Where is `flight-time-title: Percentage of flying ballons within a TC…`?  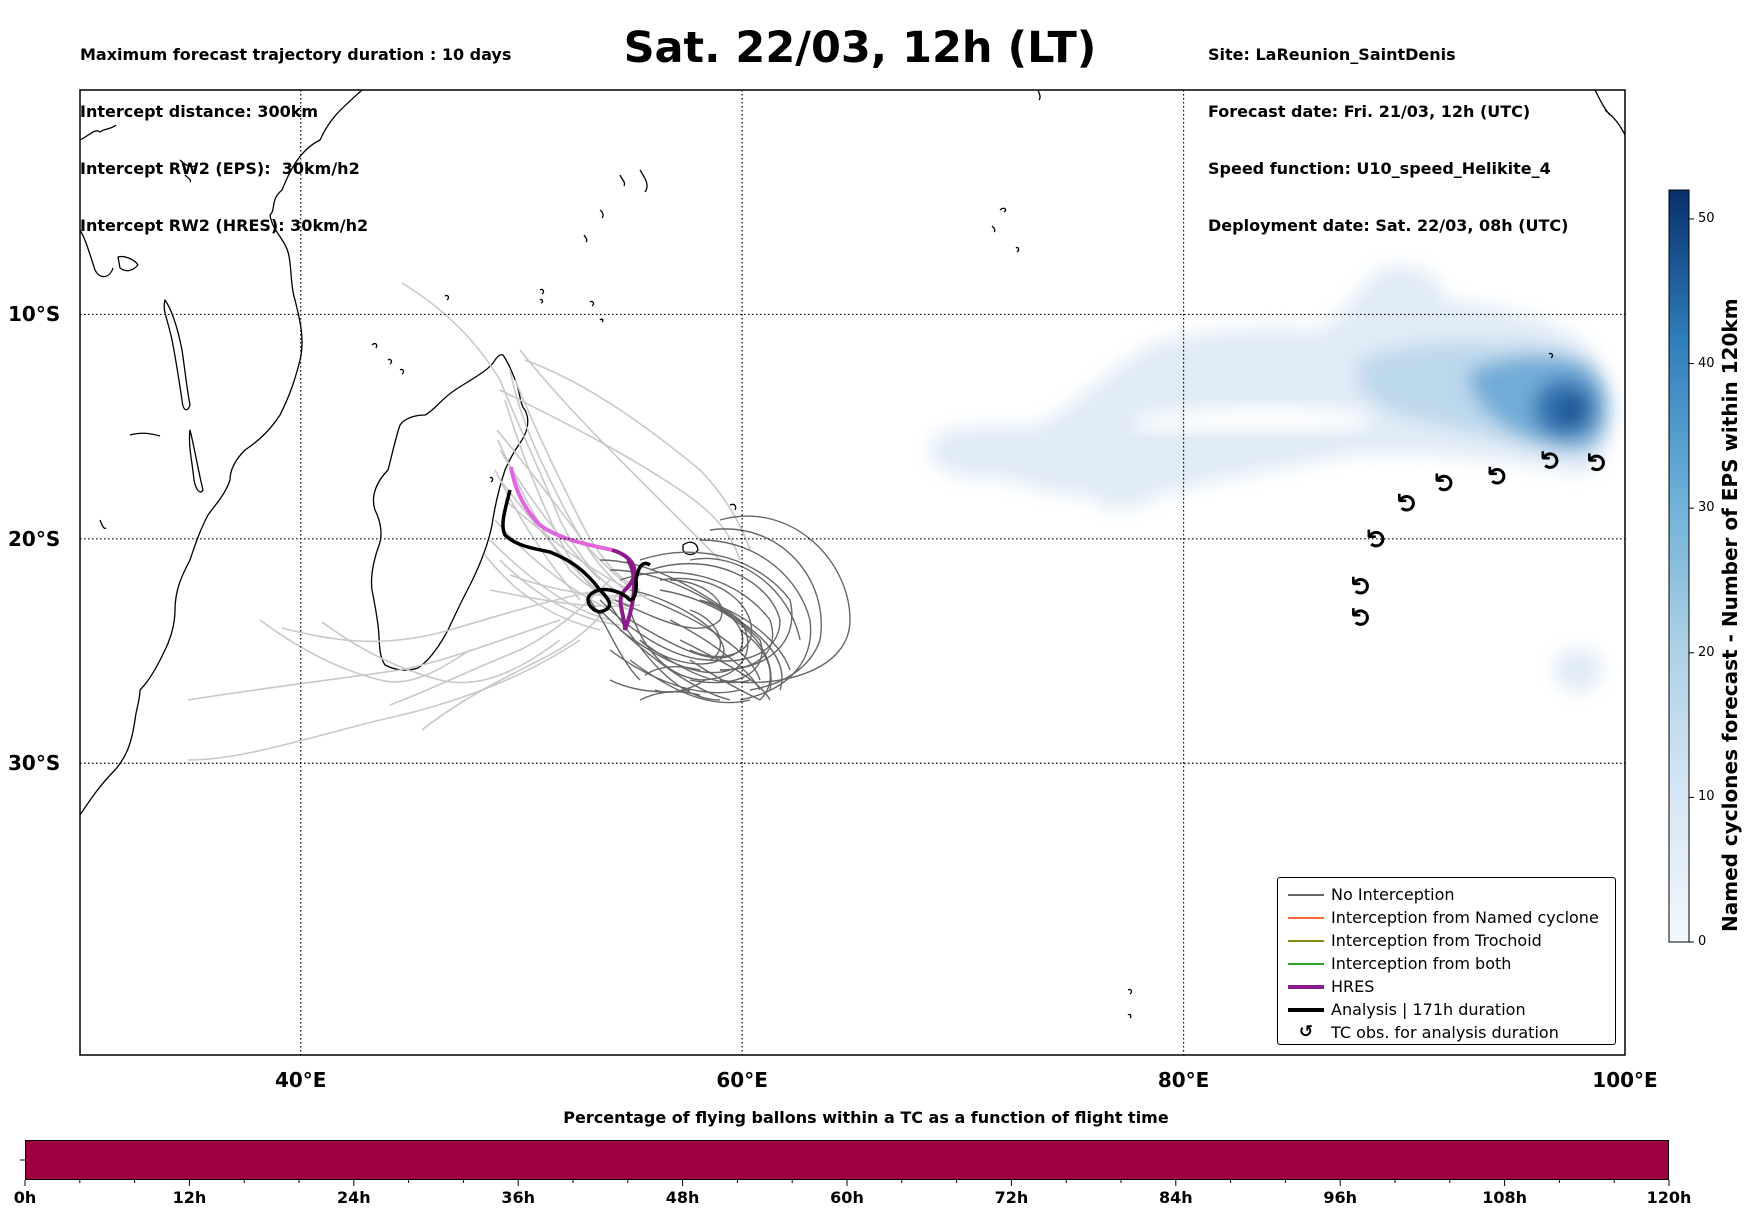
flight-time-title: Percentage of flying ballons within a TC… is located at coordinates (866, 1117).